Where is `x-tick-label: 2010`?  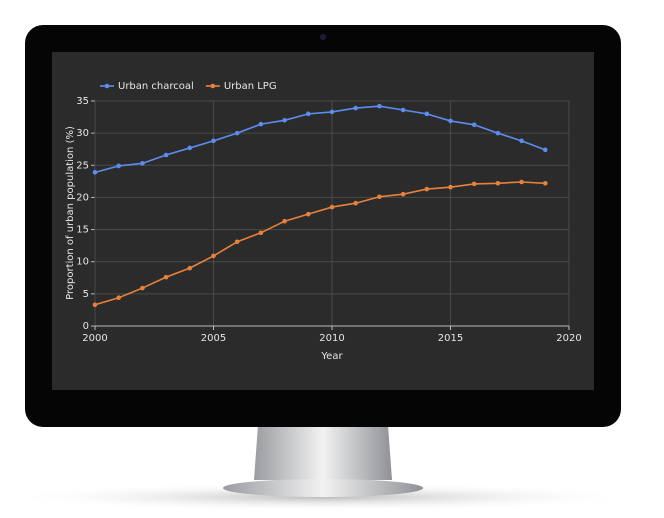 x-tick-label: 2010 is located at coordinates (331, 338).